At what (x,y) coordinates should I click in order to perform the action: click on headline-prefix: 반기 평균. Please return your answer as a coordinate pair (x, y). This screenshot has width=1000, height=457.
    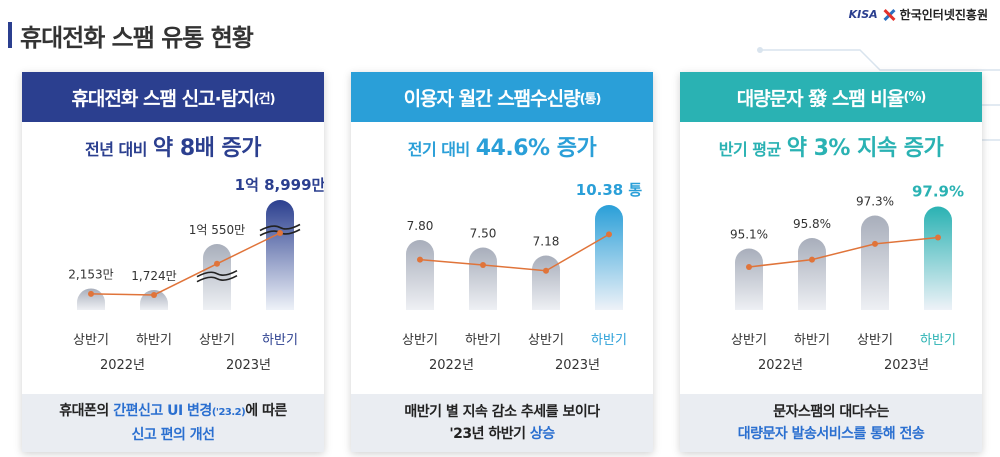
    Looking at the image, I should click on (749, 149).